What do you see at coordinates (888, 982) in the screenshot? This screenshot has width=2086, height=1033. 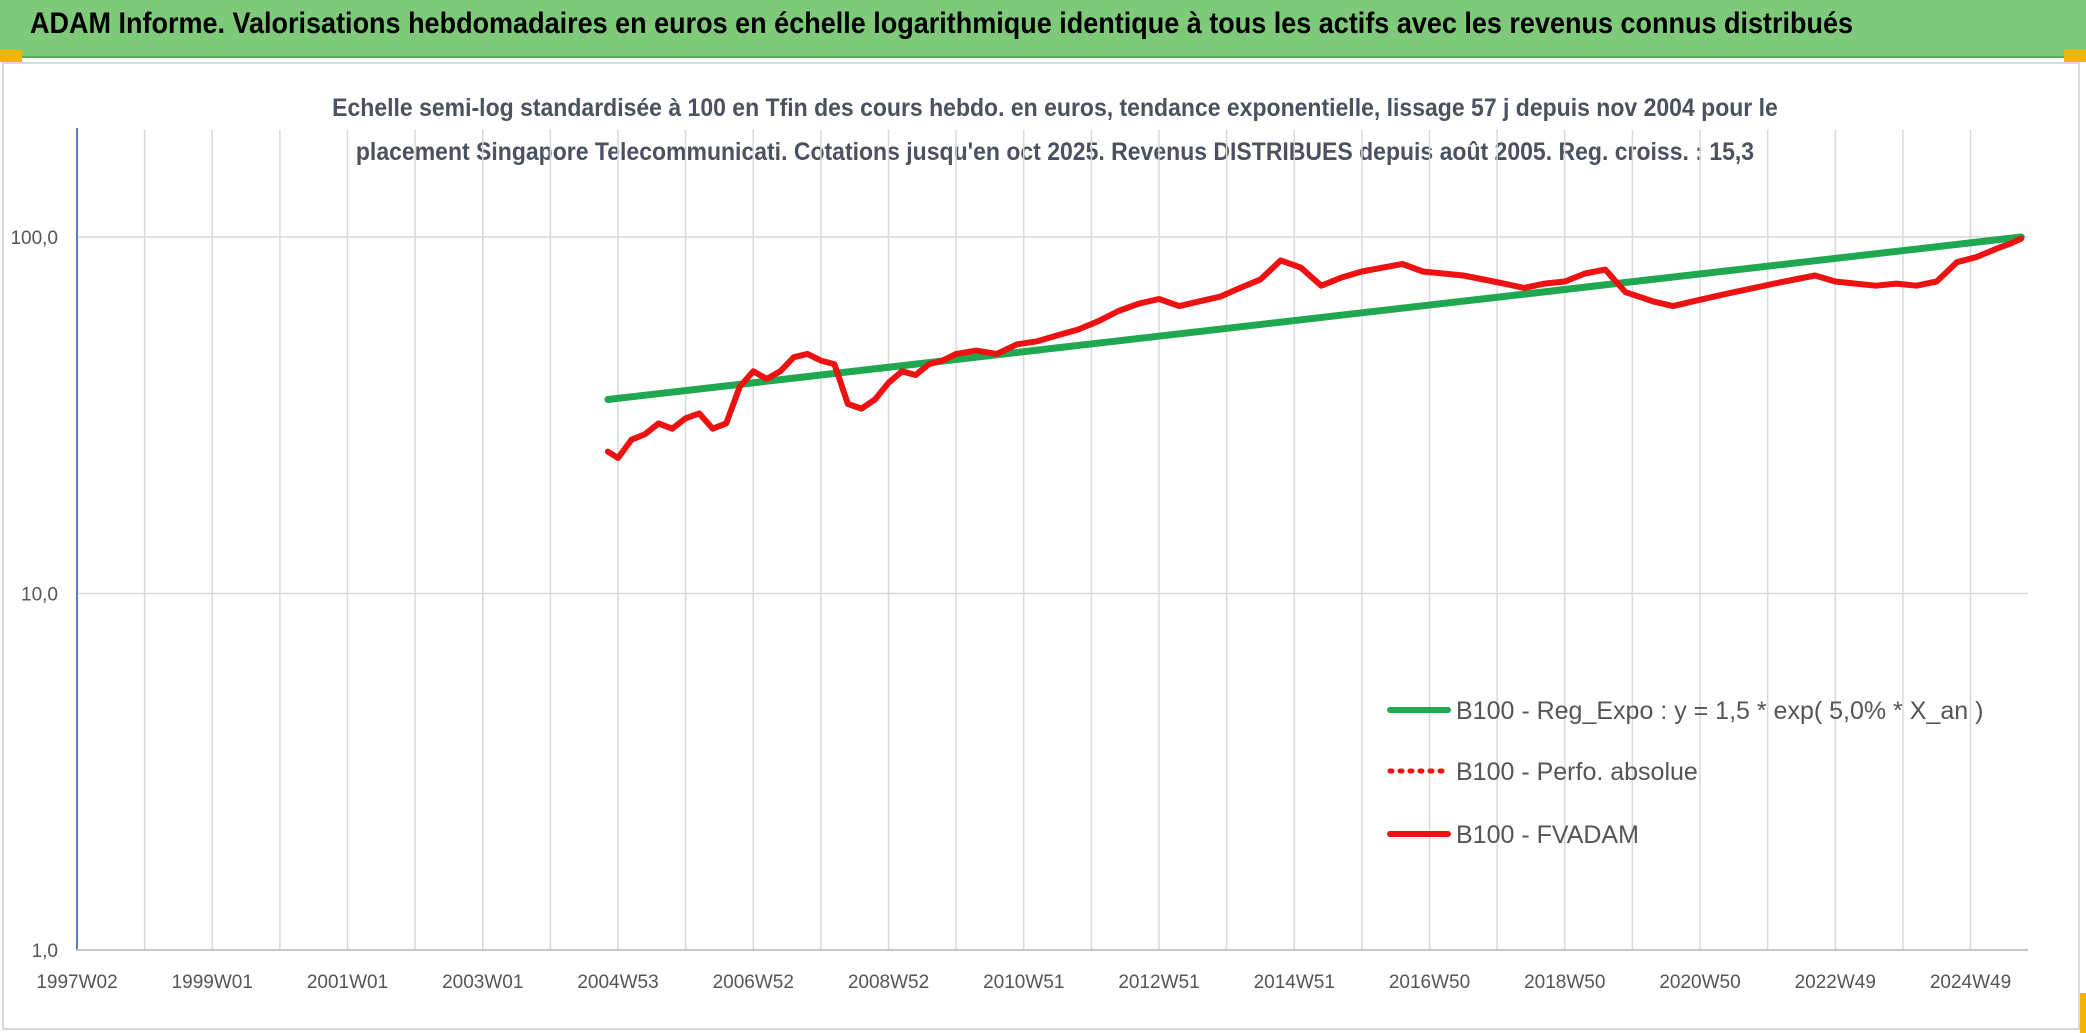 I see `x-tick-label: 2008W52` at bounding box center [888, 982].